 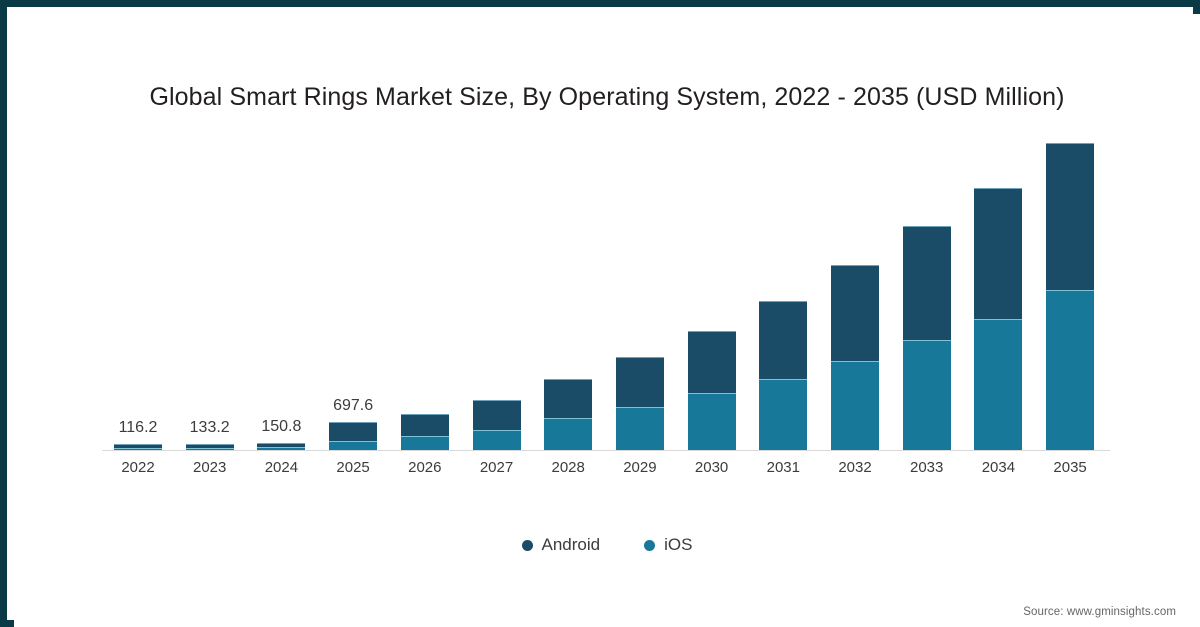 I want to click on legend-item-android: Android, so click(x=561, y=545).